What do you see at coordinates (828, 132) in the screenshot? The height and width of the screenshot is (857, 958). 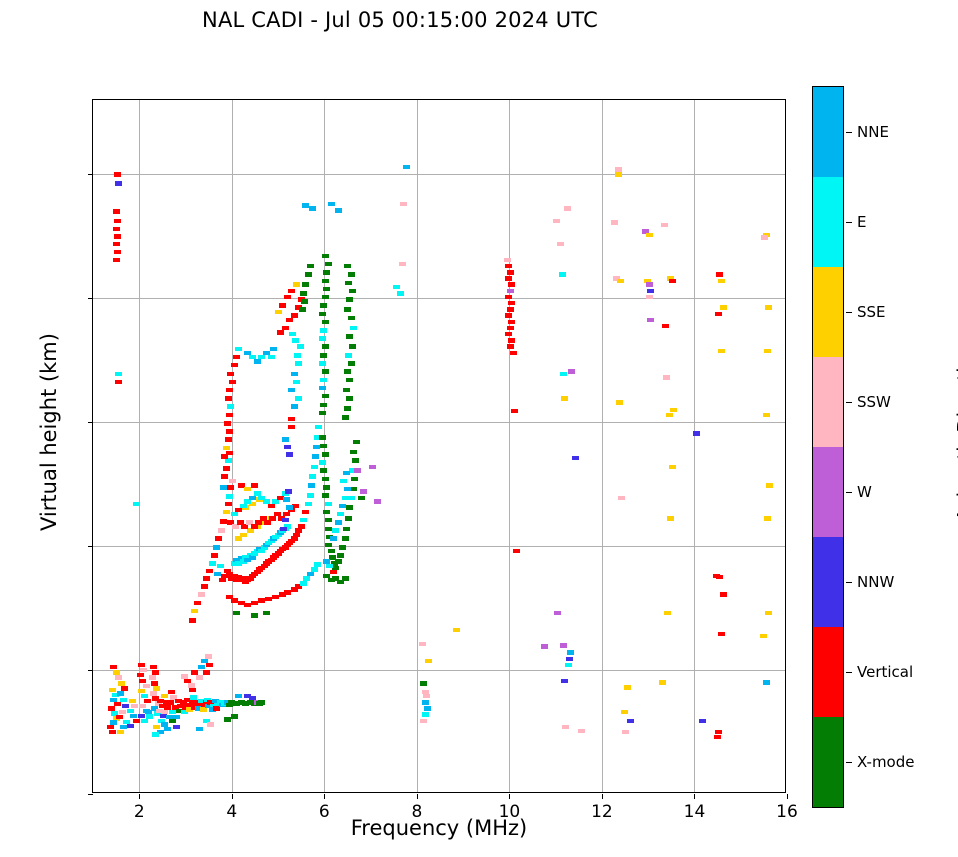 I see `colorbar-segment-nne` at bounding box center [828, 132].